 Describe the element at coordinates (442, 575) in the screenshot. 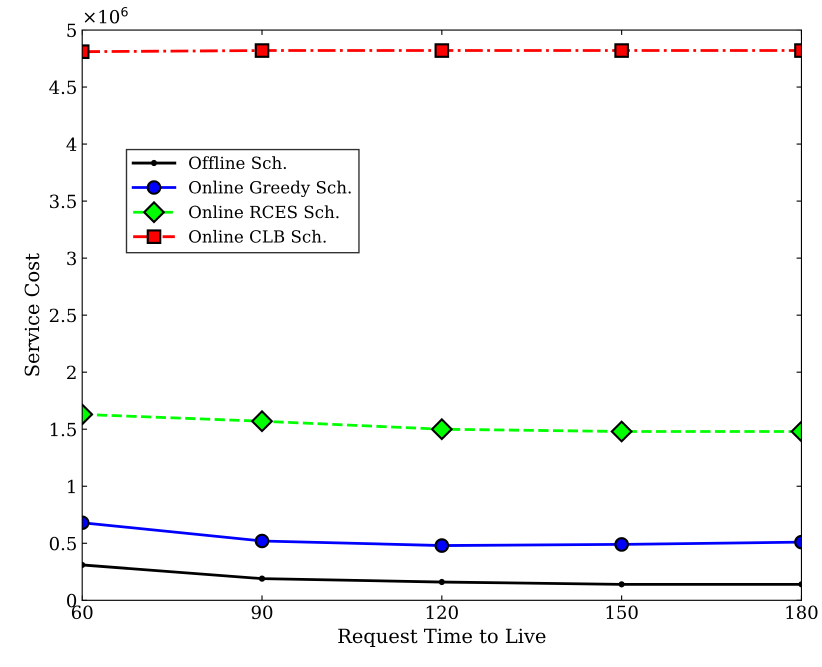

I see `line-series` at that location.